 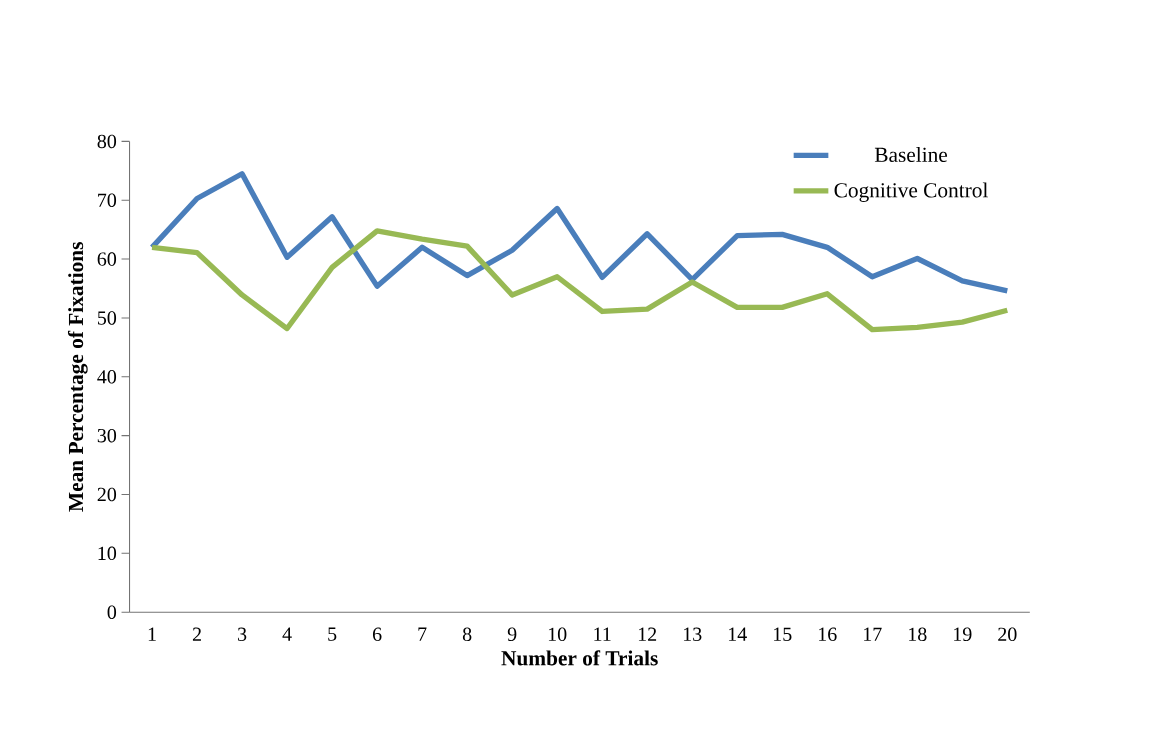 What do you see at coordinates (107, 318) in the screenshot?
I see `y-tick-label: 50` at bounding box center [107, 318].